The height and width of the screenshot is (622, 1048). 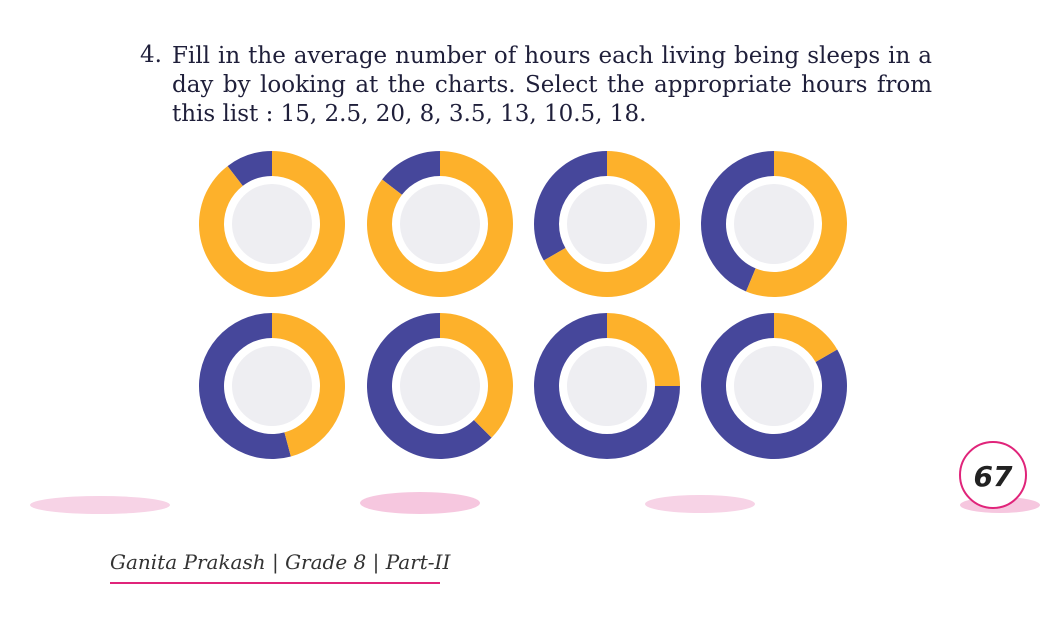 I want to click on question-number: 4., so click(x=151, y=55).